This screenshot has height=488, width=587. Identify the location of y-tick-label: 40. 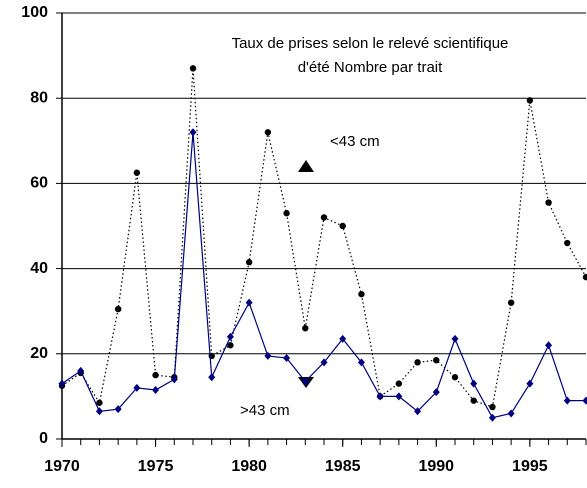
(39, 268).